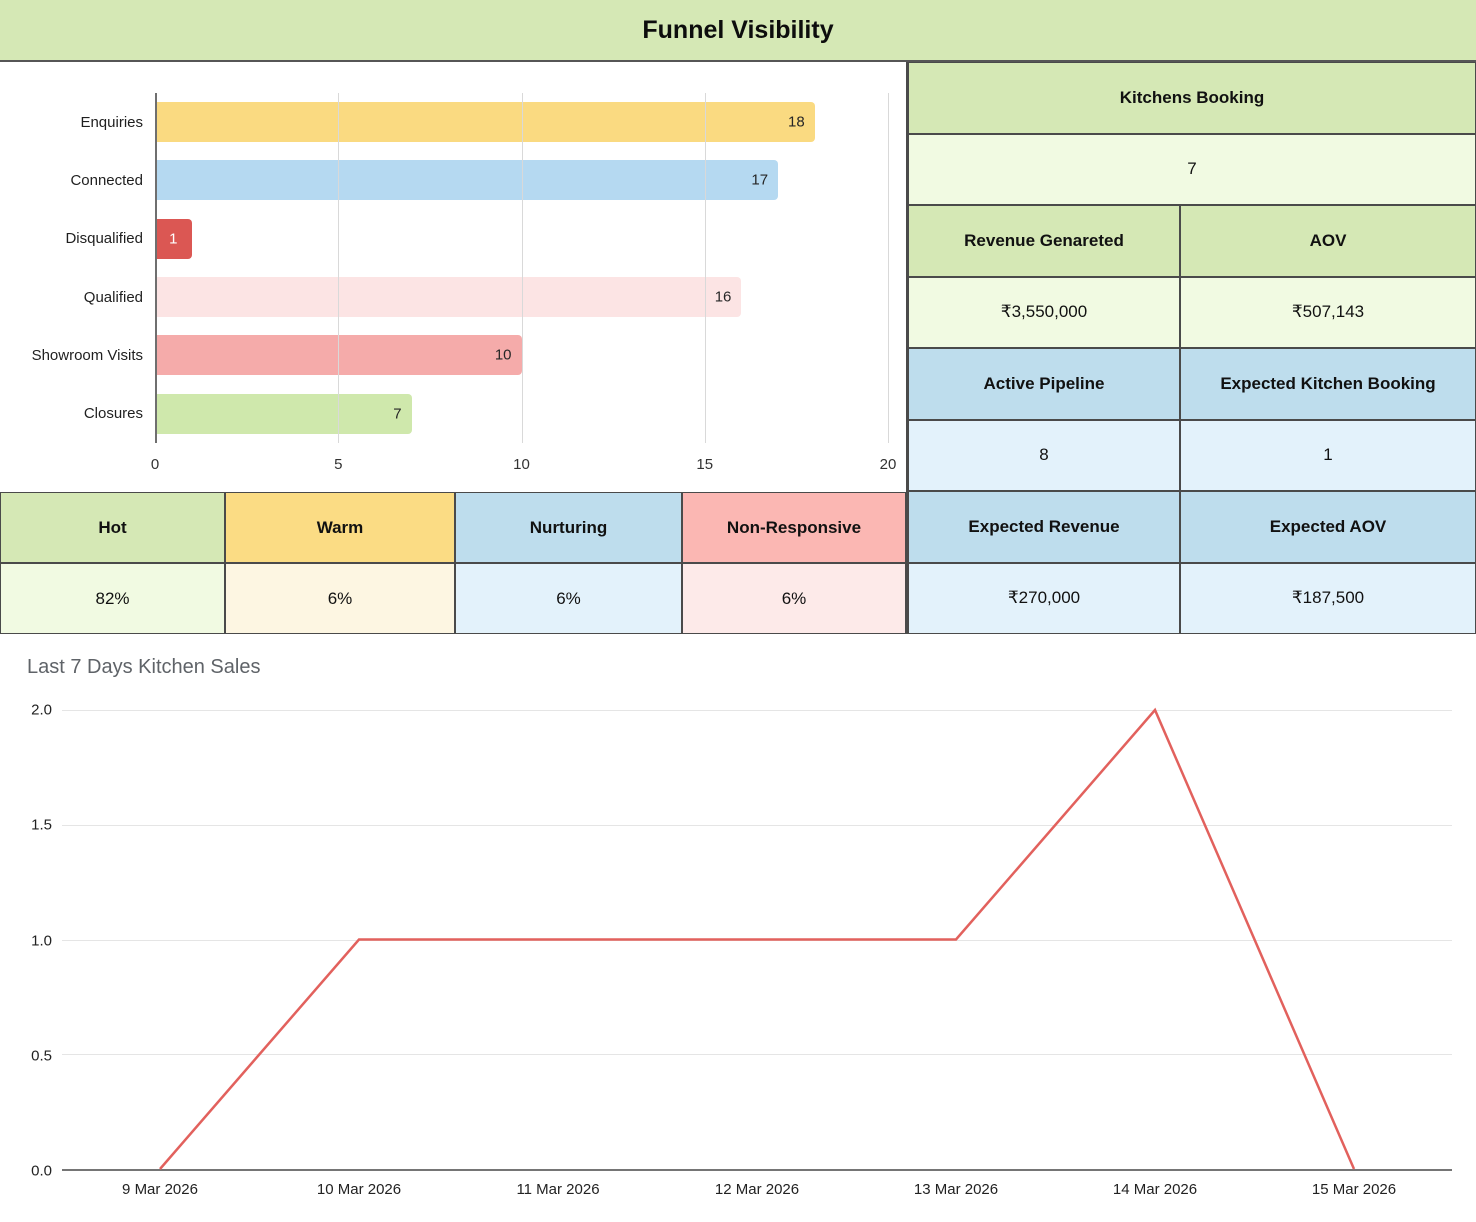 This screenshot has height=1222, width=1476. Describe the element at coordinates (340, 527) in the screenshot. I see `segment-header-warm: Warm` at that location.